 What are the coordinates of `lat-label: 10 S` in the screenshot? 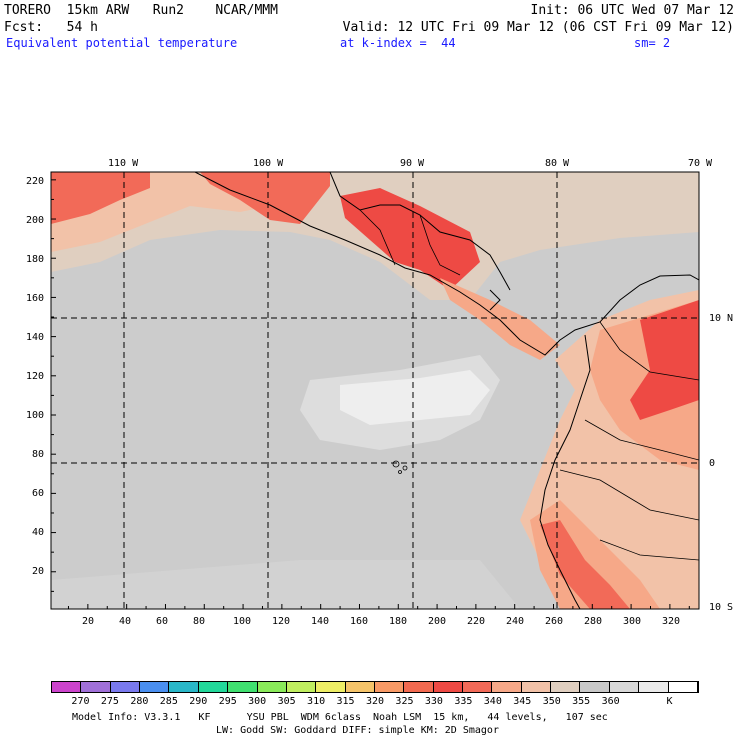 It's located at (721, 607).